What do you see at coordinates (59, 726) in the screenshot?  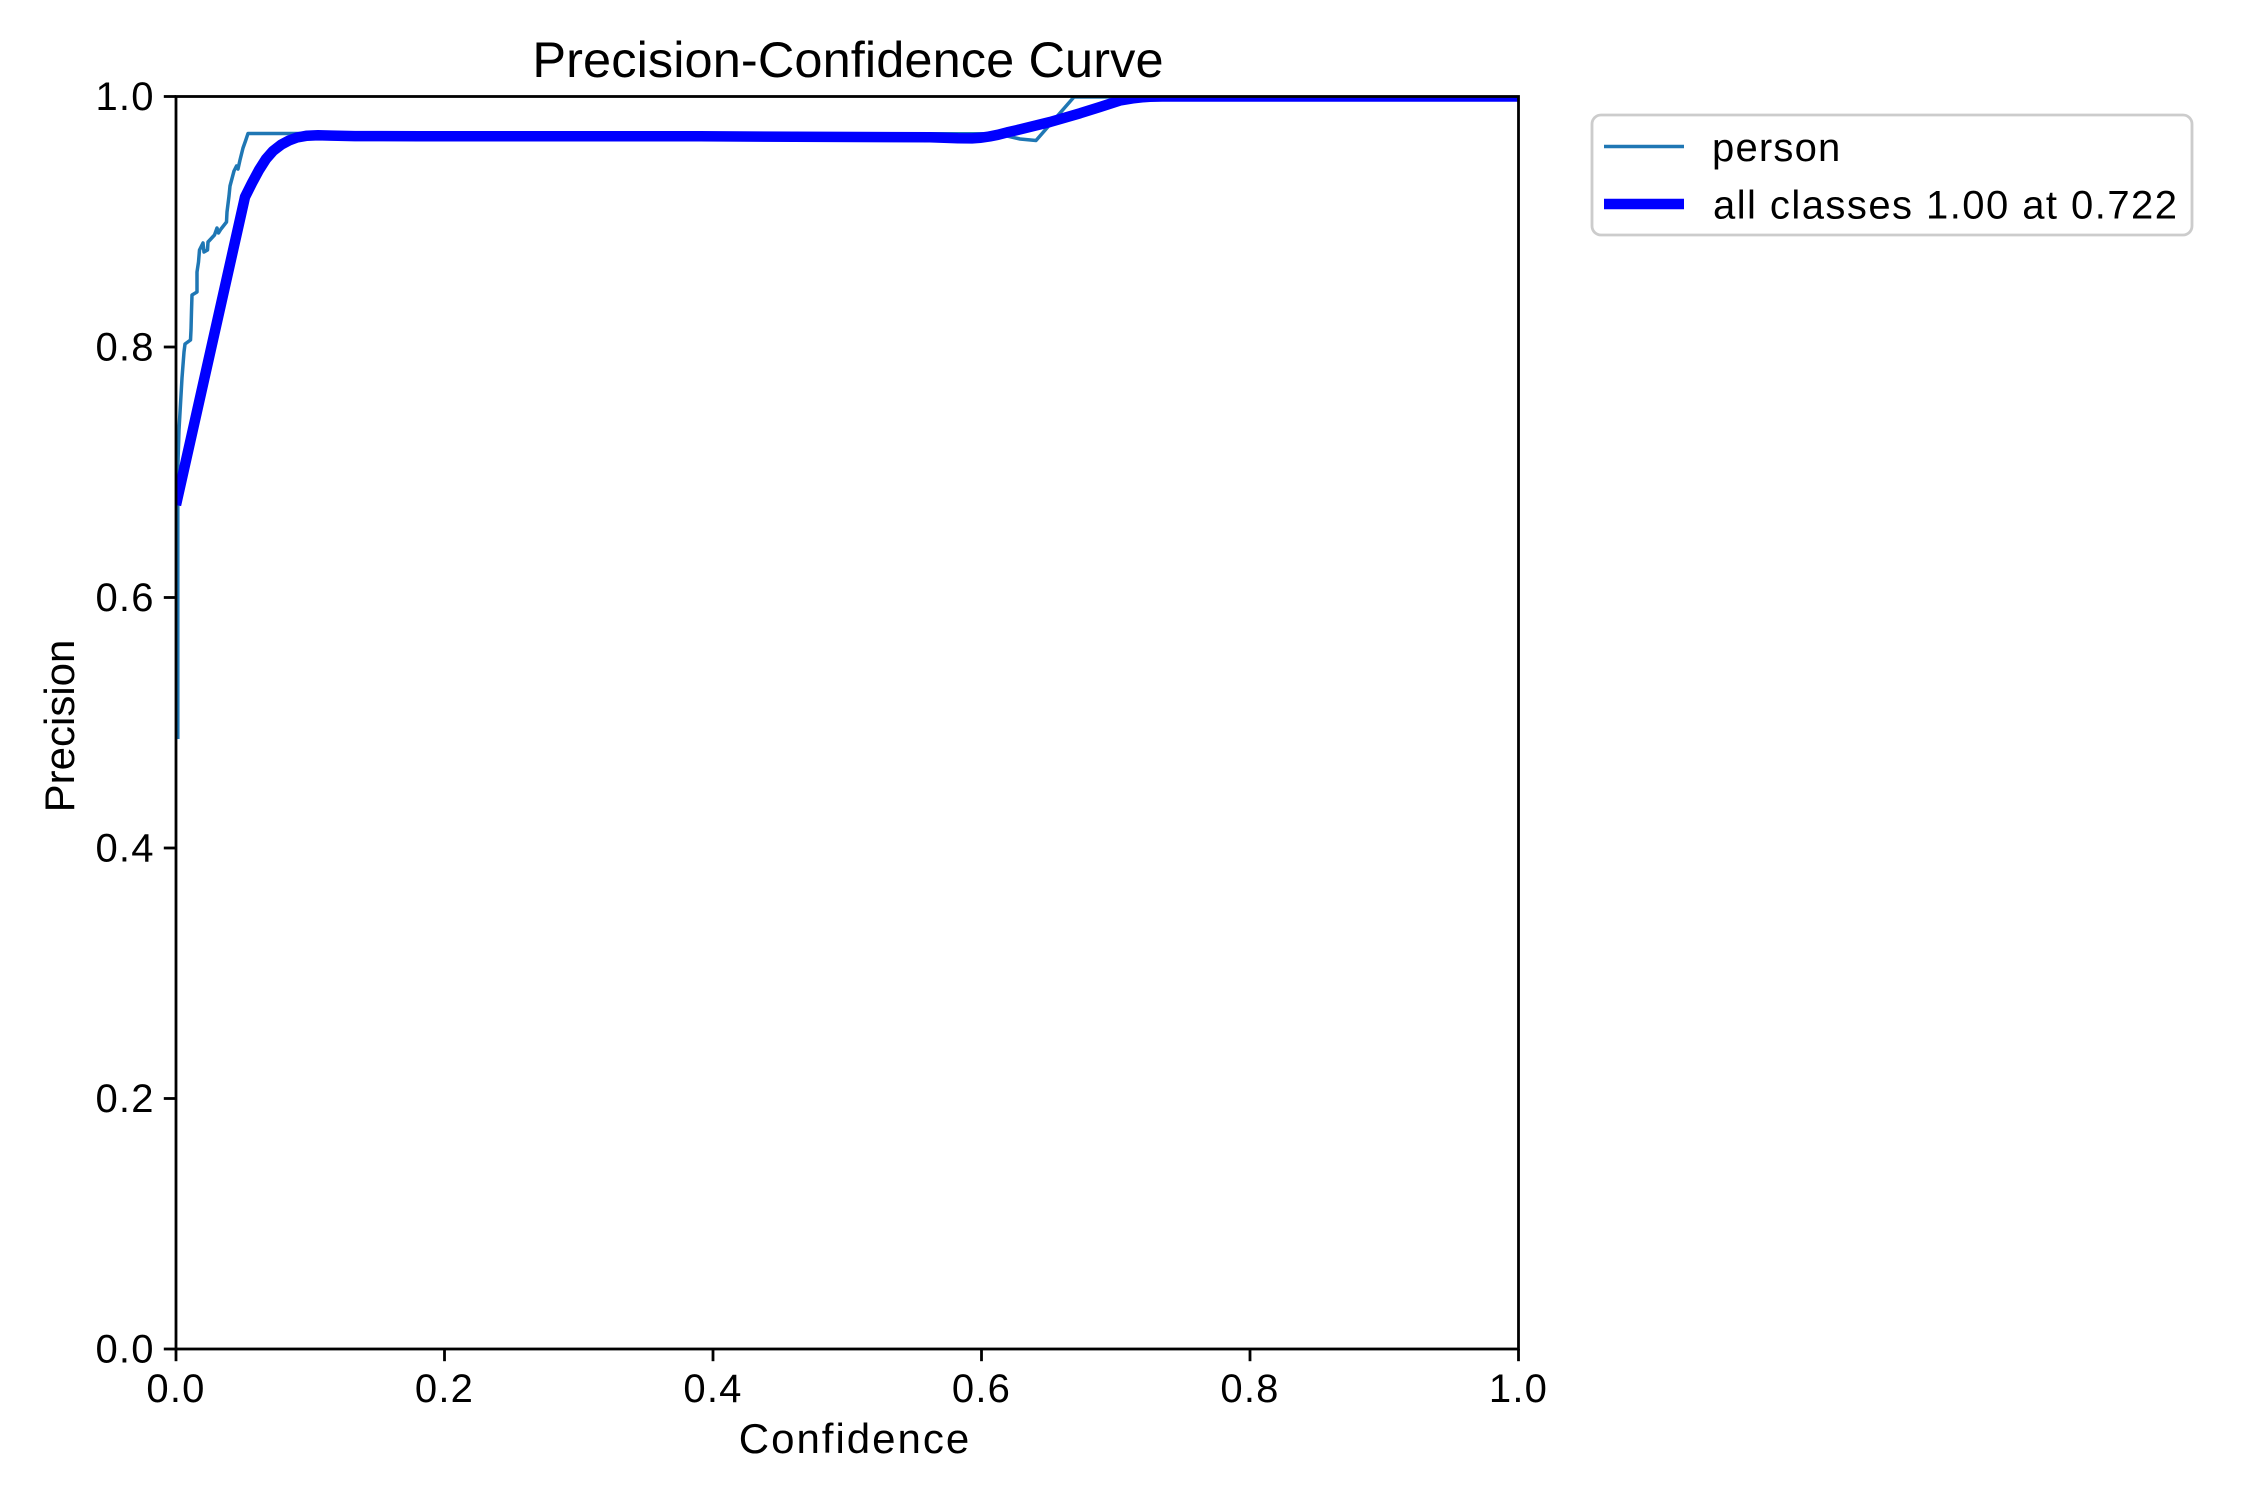 I see `svg-text: Precision` at bounding box center [59, 726].